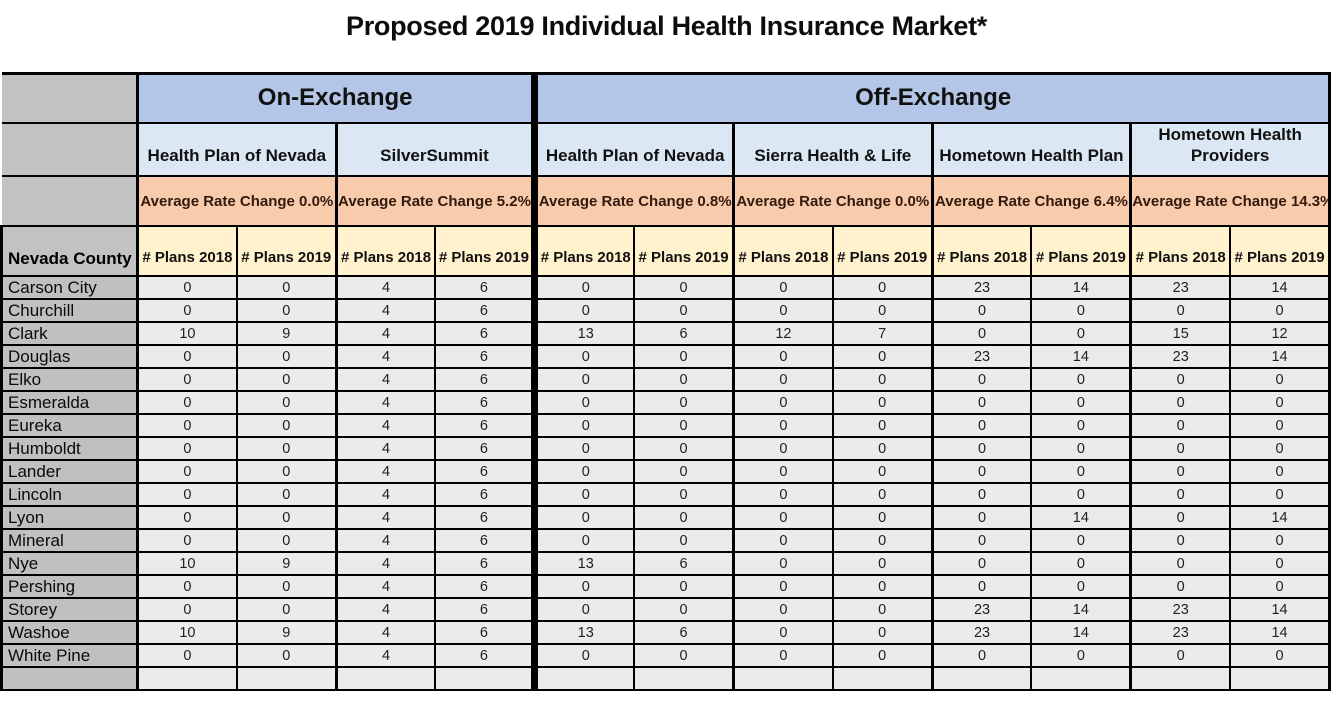 The height and width of the screenshot is (710, 1333). Describe the element at coordinates (69, 678) in the screenshot. I see `county-label` at that location.